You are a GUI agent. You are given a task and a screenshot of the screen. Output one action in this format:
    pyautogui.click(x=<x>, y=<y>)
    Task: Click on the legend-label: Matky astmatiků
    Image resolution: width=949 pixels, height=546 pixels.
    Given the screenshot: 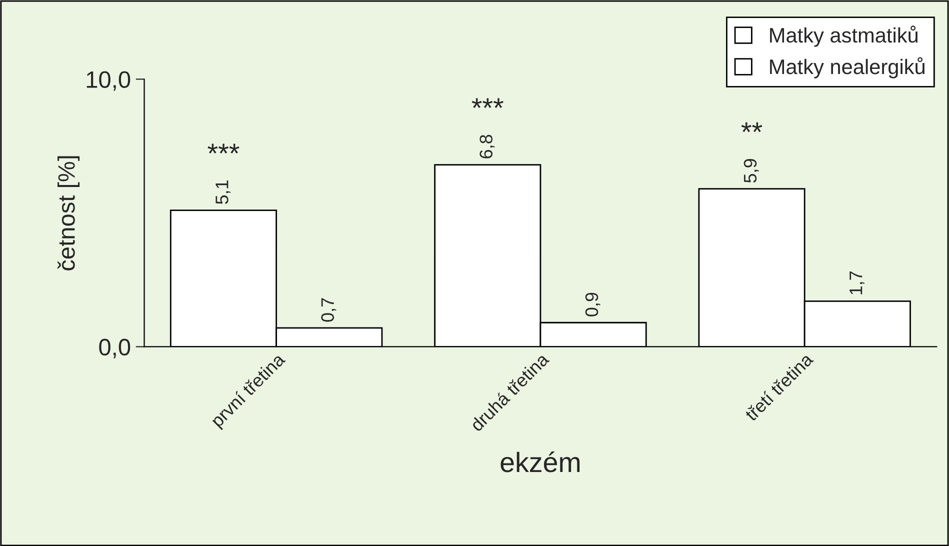 What is the action you would take?
    pyautogui.click(x=844, y=36)
    